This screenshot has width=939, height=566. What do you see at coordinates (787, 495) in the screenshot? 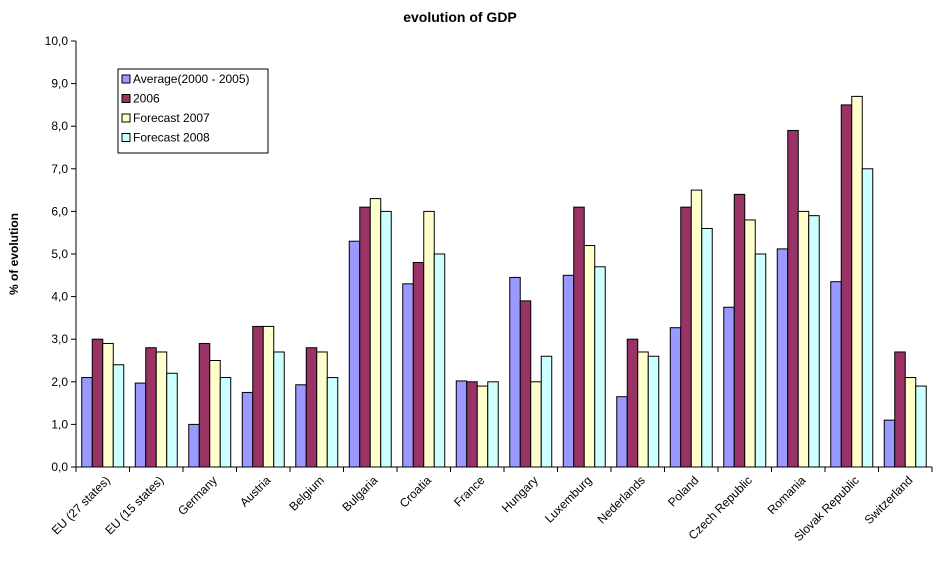
I see `x-tick-label: Romania` at bounding box center [787, 495].